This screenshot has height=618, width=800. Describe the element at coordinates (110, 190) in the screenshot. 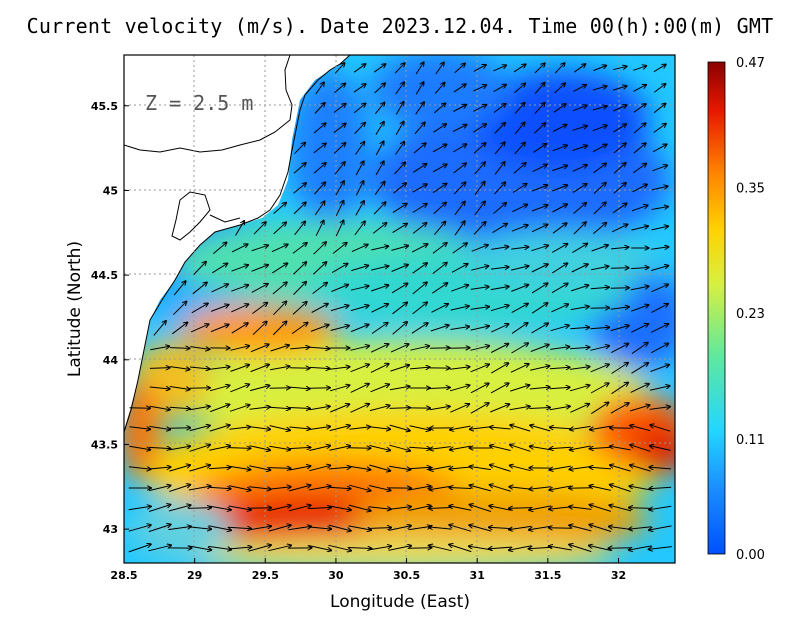

I see `y-tick-label: 45` at that location.